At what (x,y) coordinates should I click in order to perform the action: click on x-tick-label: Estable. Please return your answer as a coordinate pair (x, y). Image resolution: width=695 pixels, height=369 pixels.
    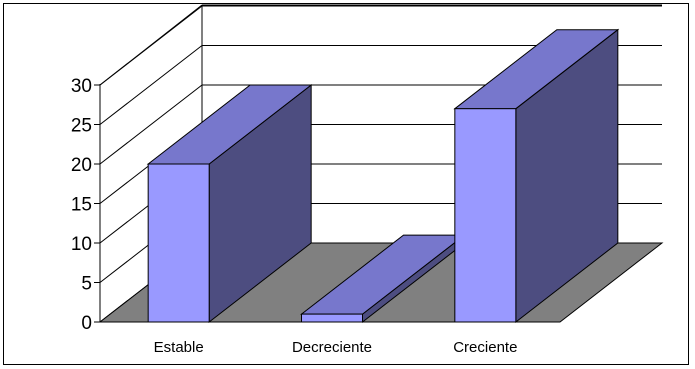
    Looking at the image, I should click on (179, 347).